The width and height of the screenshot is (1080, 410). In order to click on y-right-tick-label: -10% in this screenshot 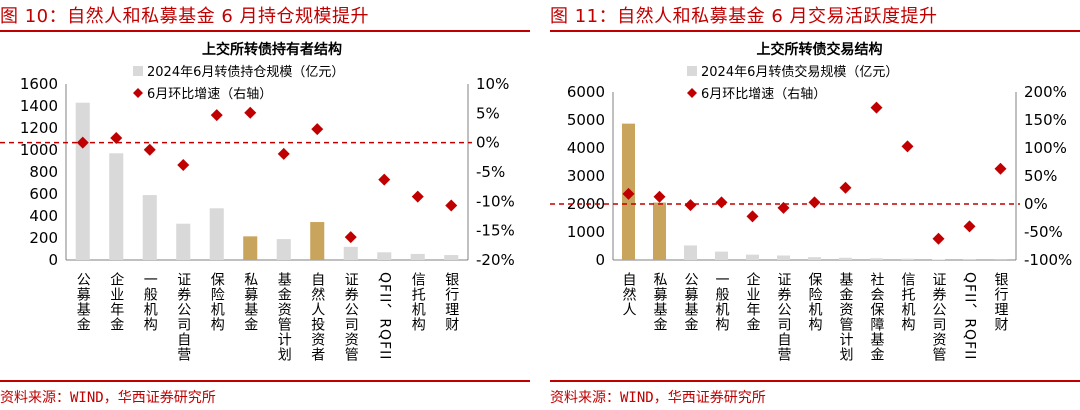, I will do `click(495, 201)`.